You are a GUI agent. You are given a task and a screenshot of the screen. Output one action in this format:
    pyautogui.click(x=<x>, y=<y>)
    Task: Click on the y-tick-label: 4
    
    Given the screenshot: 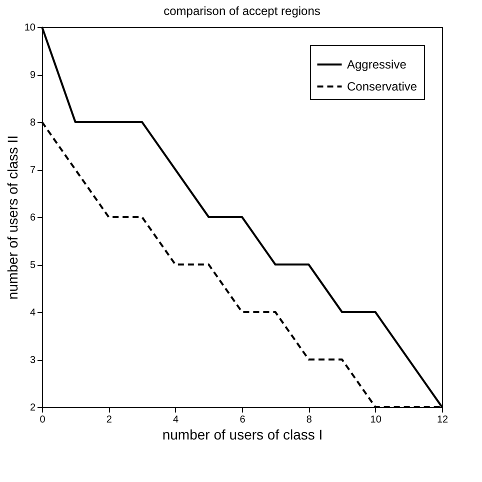 What is the action you would take?
    pyautogui.click(x=33, y=313)
    